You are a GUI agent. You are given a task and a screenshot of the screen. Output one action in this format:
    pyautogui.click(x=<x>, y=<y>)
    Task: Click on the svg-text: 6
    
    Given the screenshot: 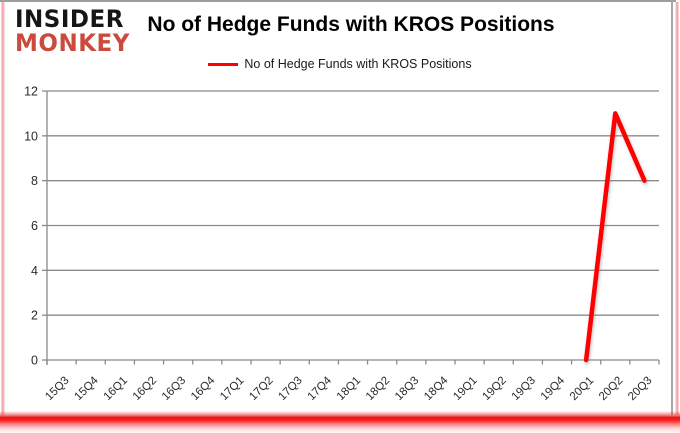 What is the action you would take?
    pyautogui.click(x=34, y=226)
    